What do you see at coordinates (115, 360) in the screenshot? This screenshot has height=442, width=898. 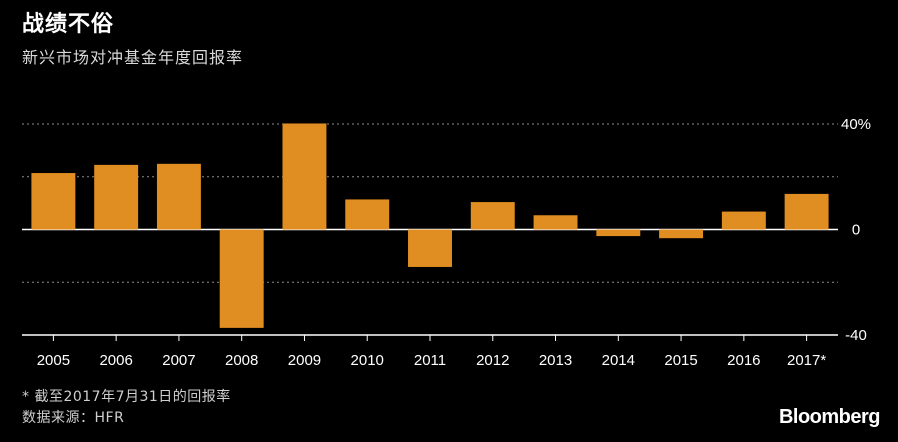 I see `x-tick-label: 2006` at bounding box center [115, 360].